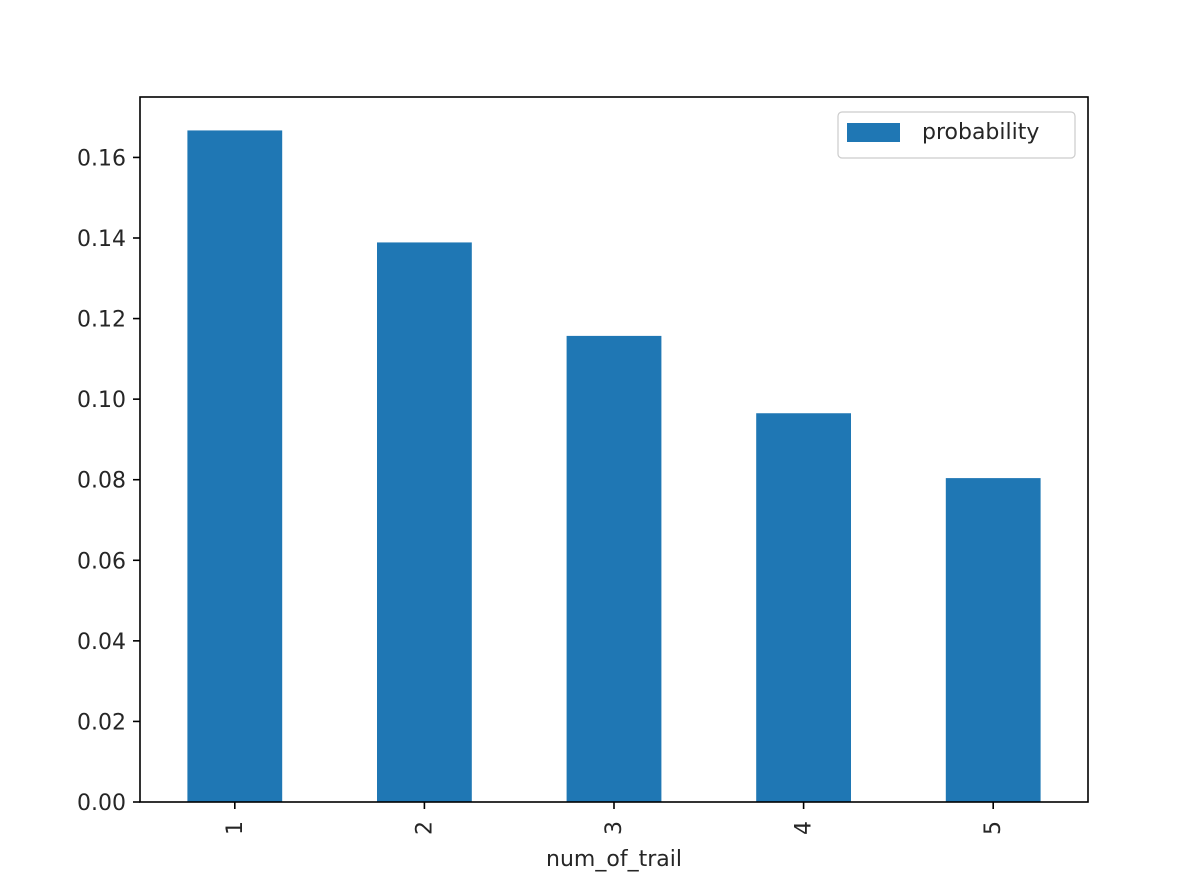 The image size is (1191, 891). Describe the element at coordinates (804, 828) in the screenshot. I see `x-tick-label: 4` at that location.